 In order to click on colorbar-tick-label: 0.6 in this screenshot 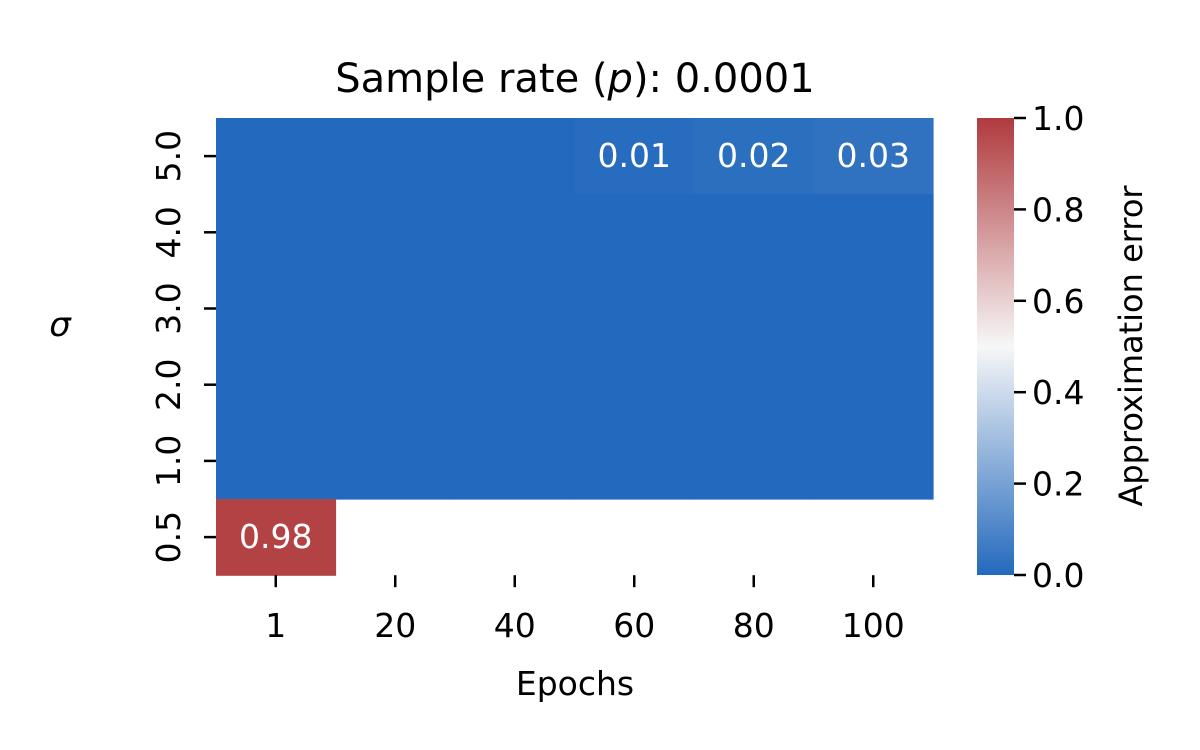, I will do `click(1058, 301)`.